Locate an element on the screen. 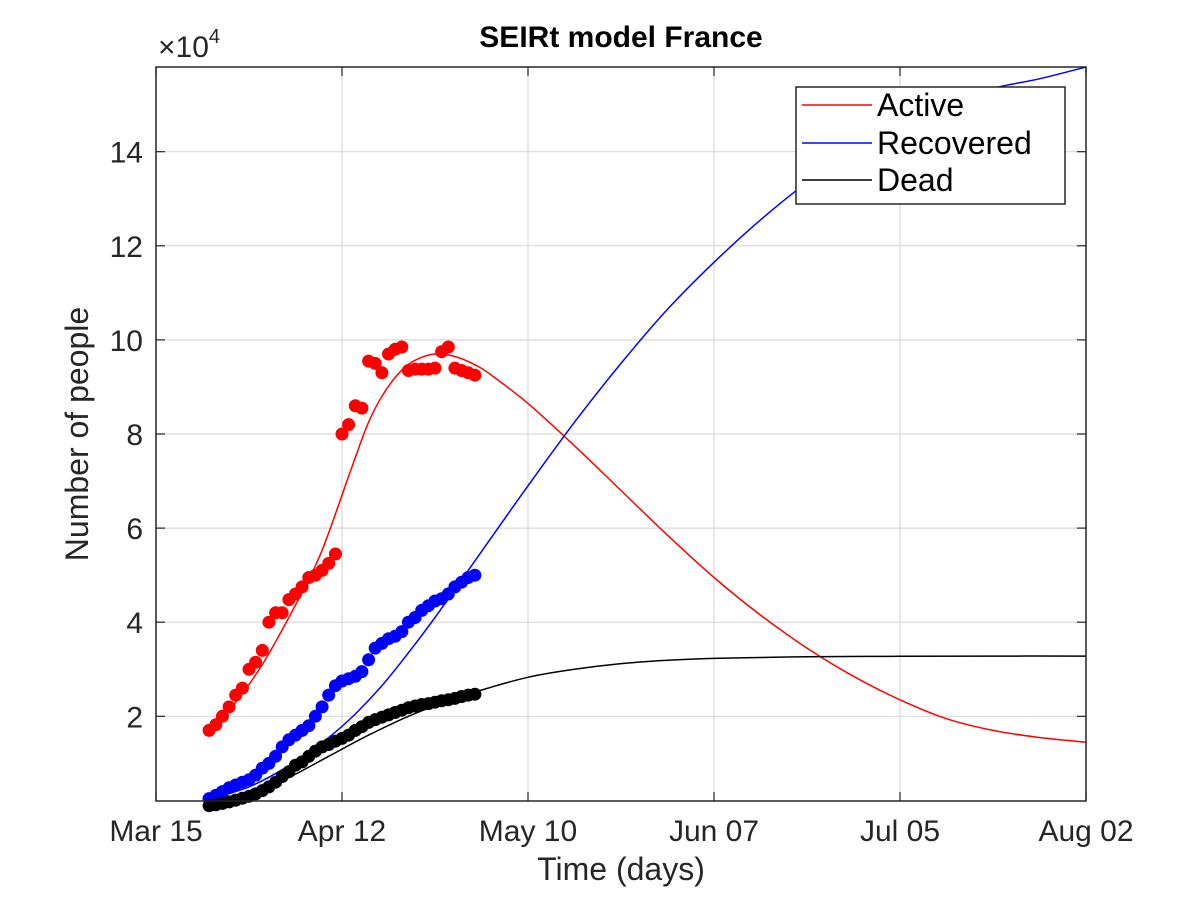 This screenshot has height=905, width=1200. legend-label-recovered: Recovered is located at coordinates (954, 143).